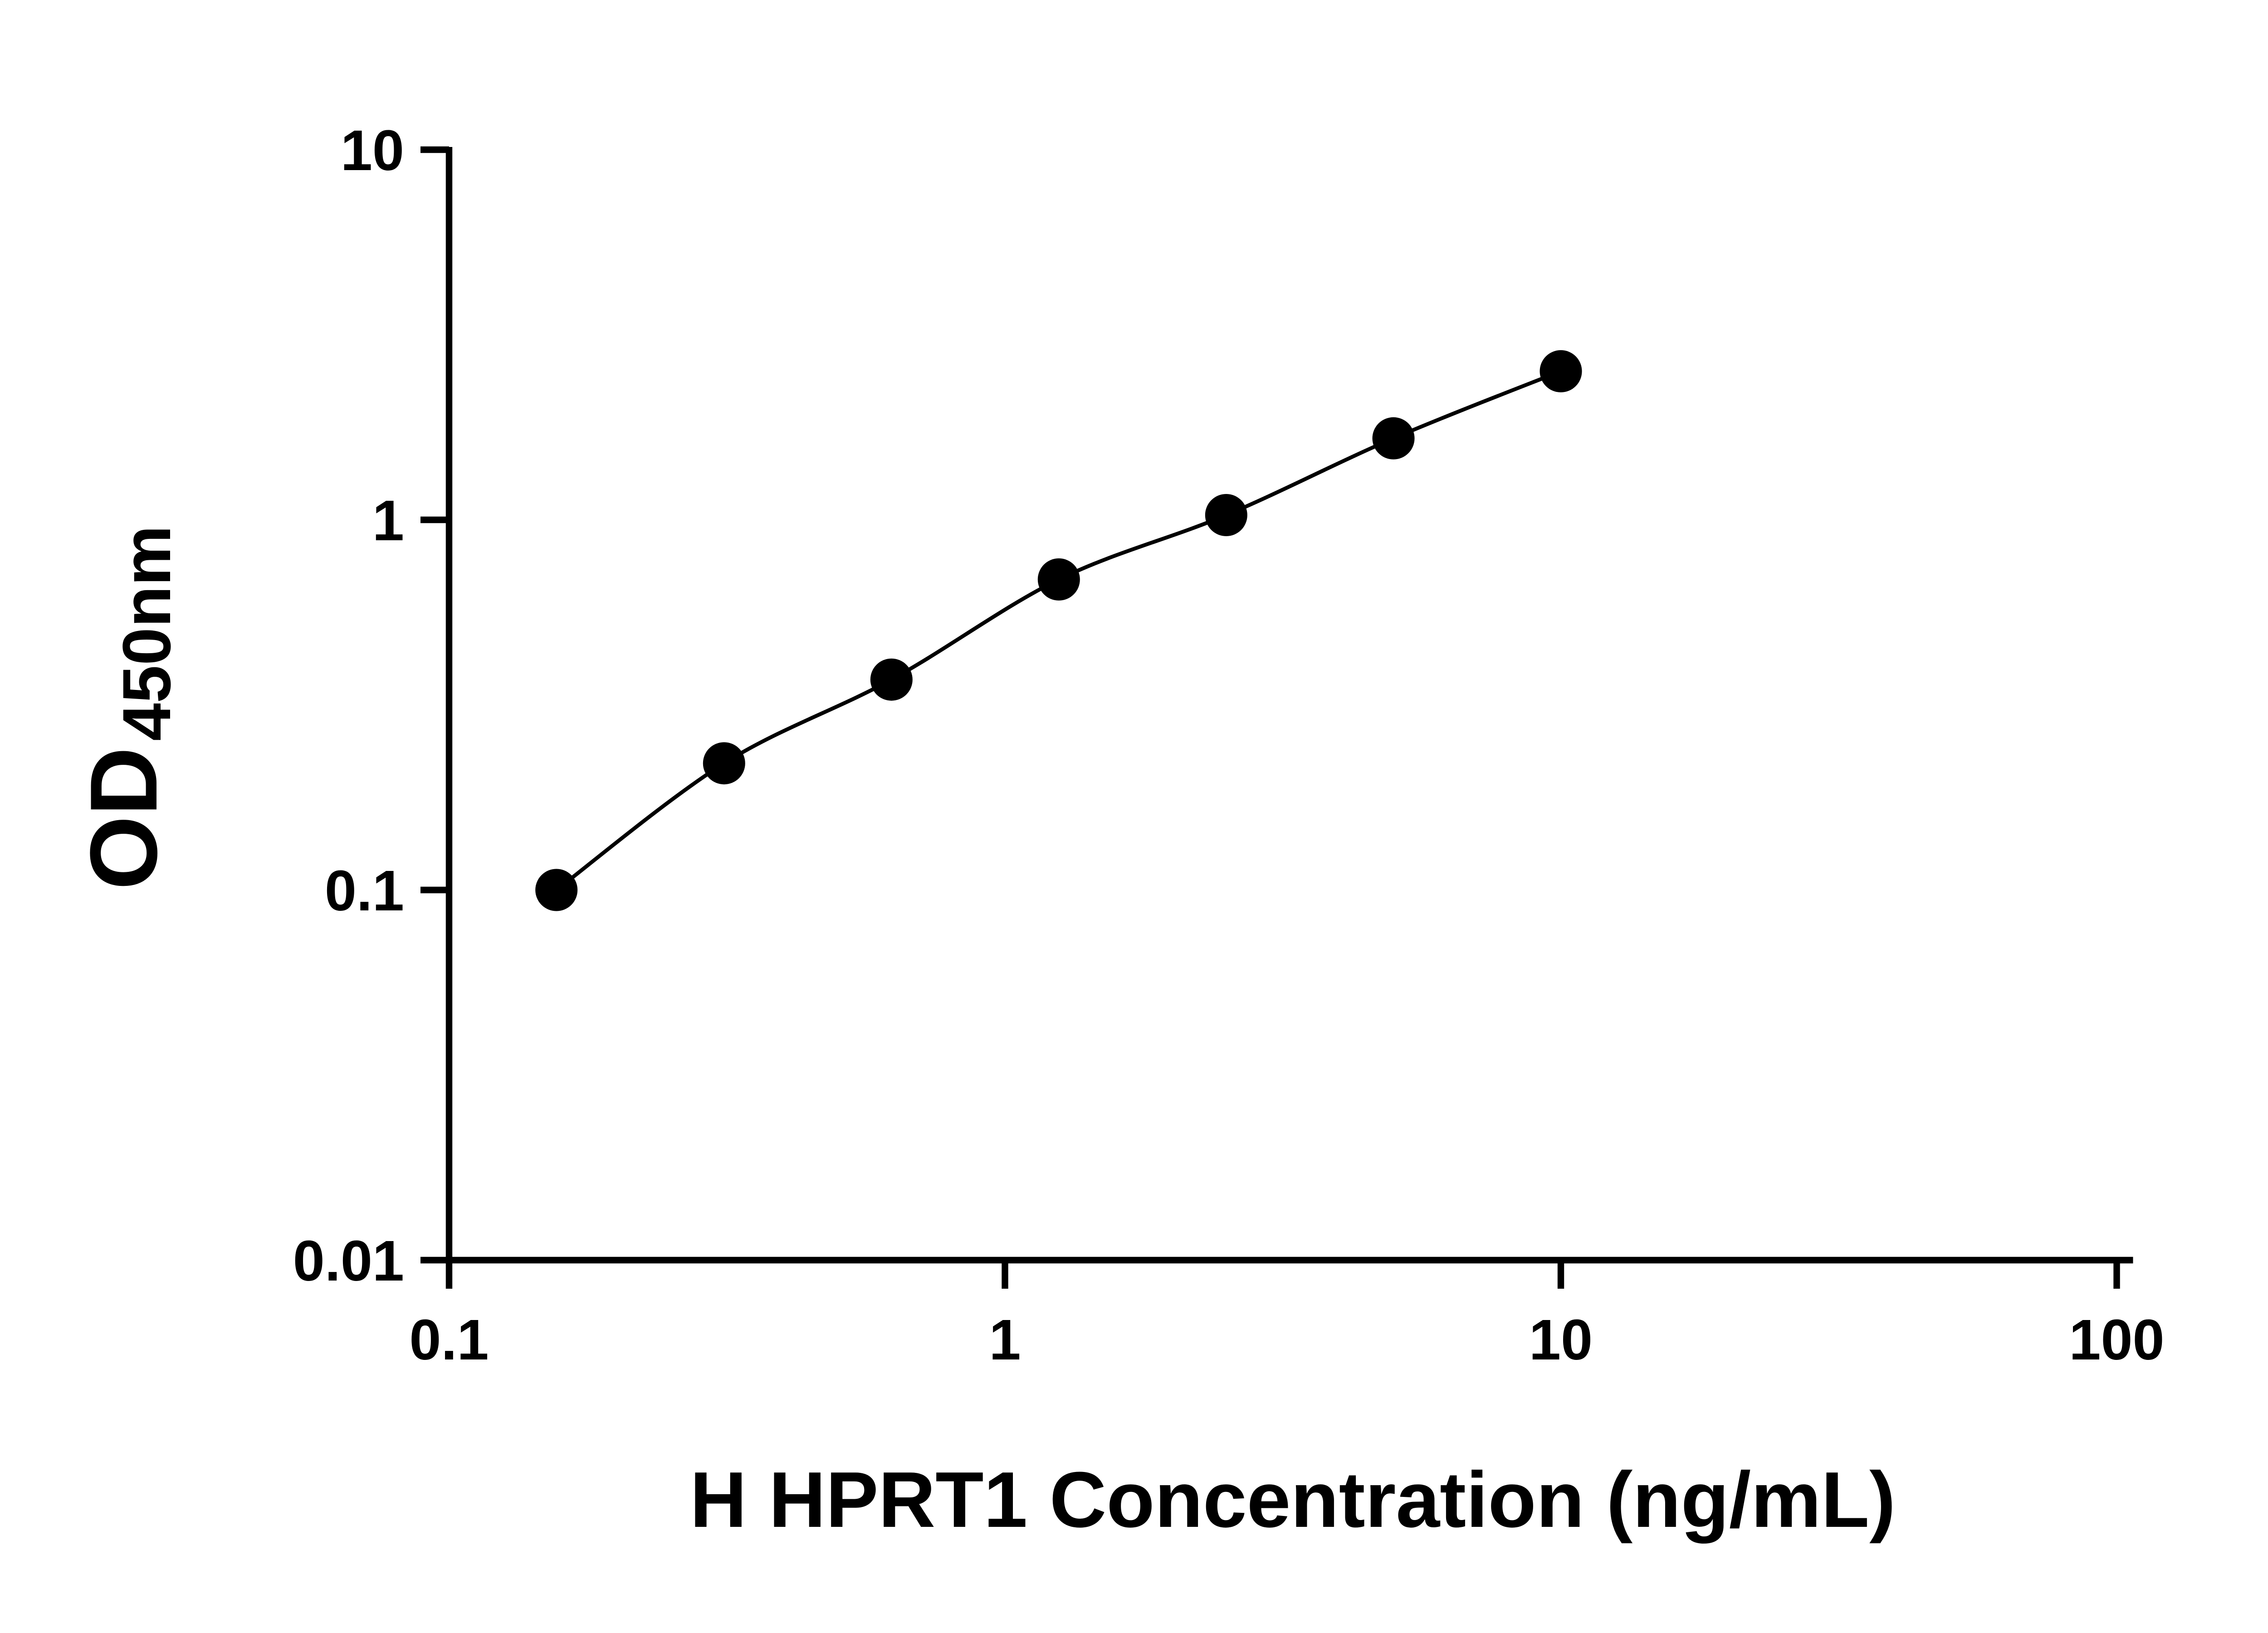  I want to click on y-tick-label: 1, so click(388, 520).